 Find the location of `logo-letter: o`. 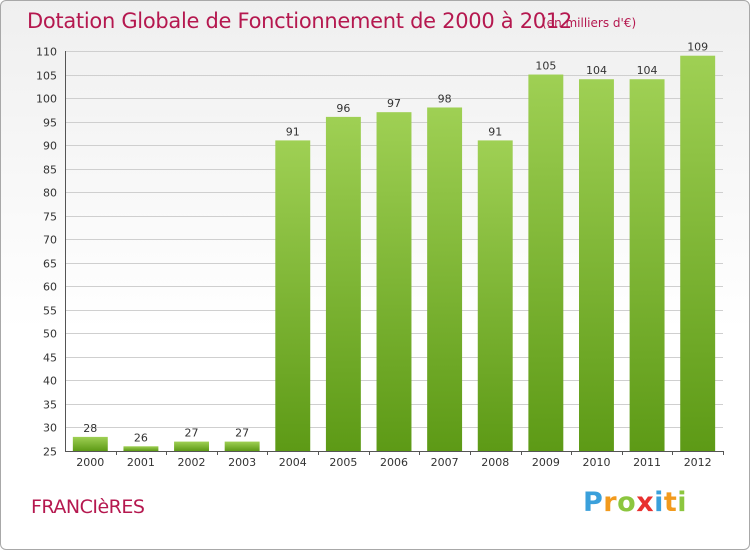

logo-letter: o is located at coordinates (627, 502).